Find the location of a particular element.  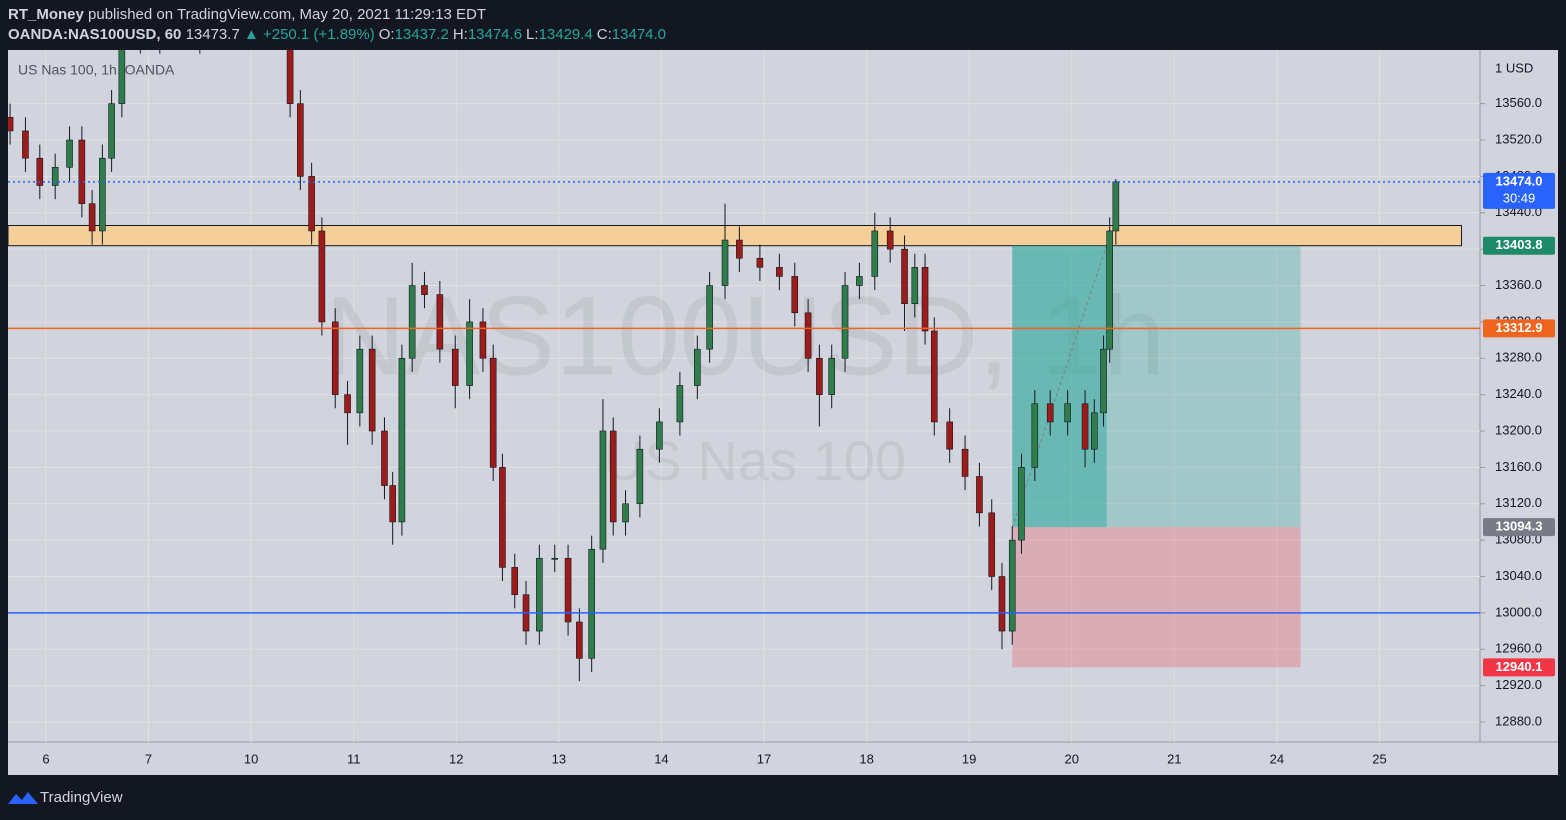

x-tick-label: 12 is located at coordinates (456, 758).